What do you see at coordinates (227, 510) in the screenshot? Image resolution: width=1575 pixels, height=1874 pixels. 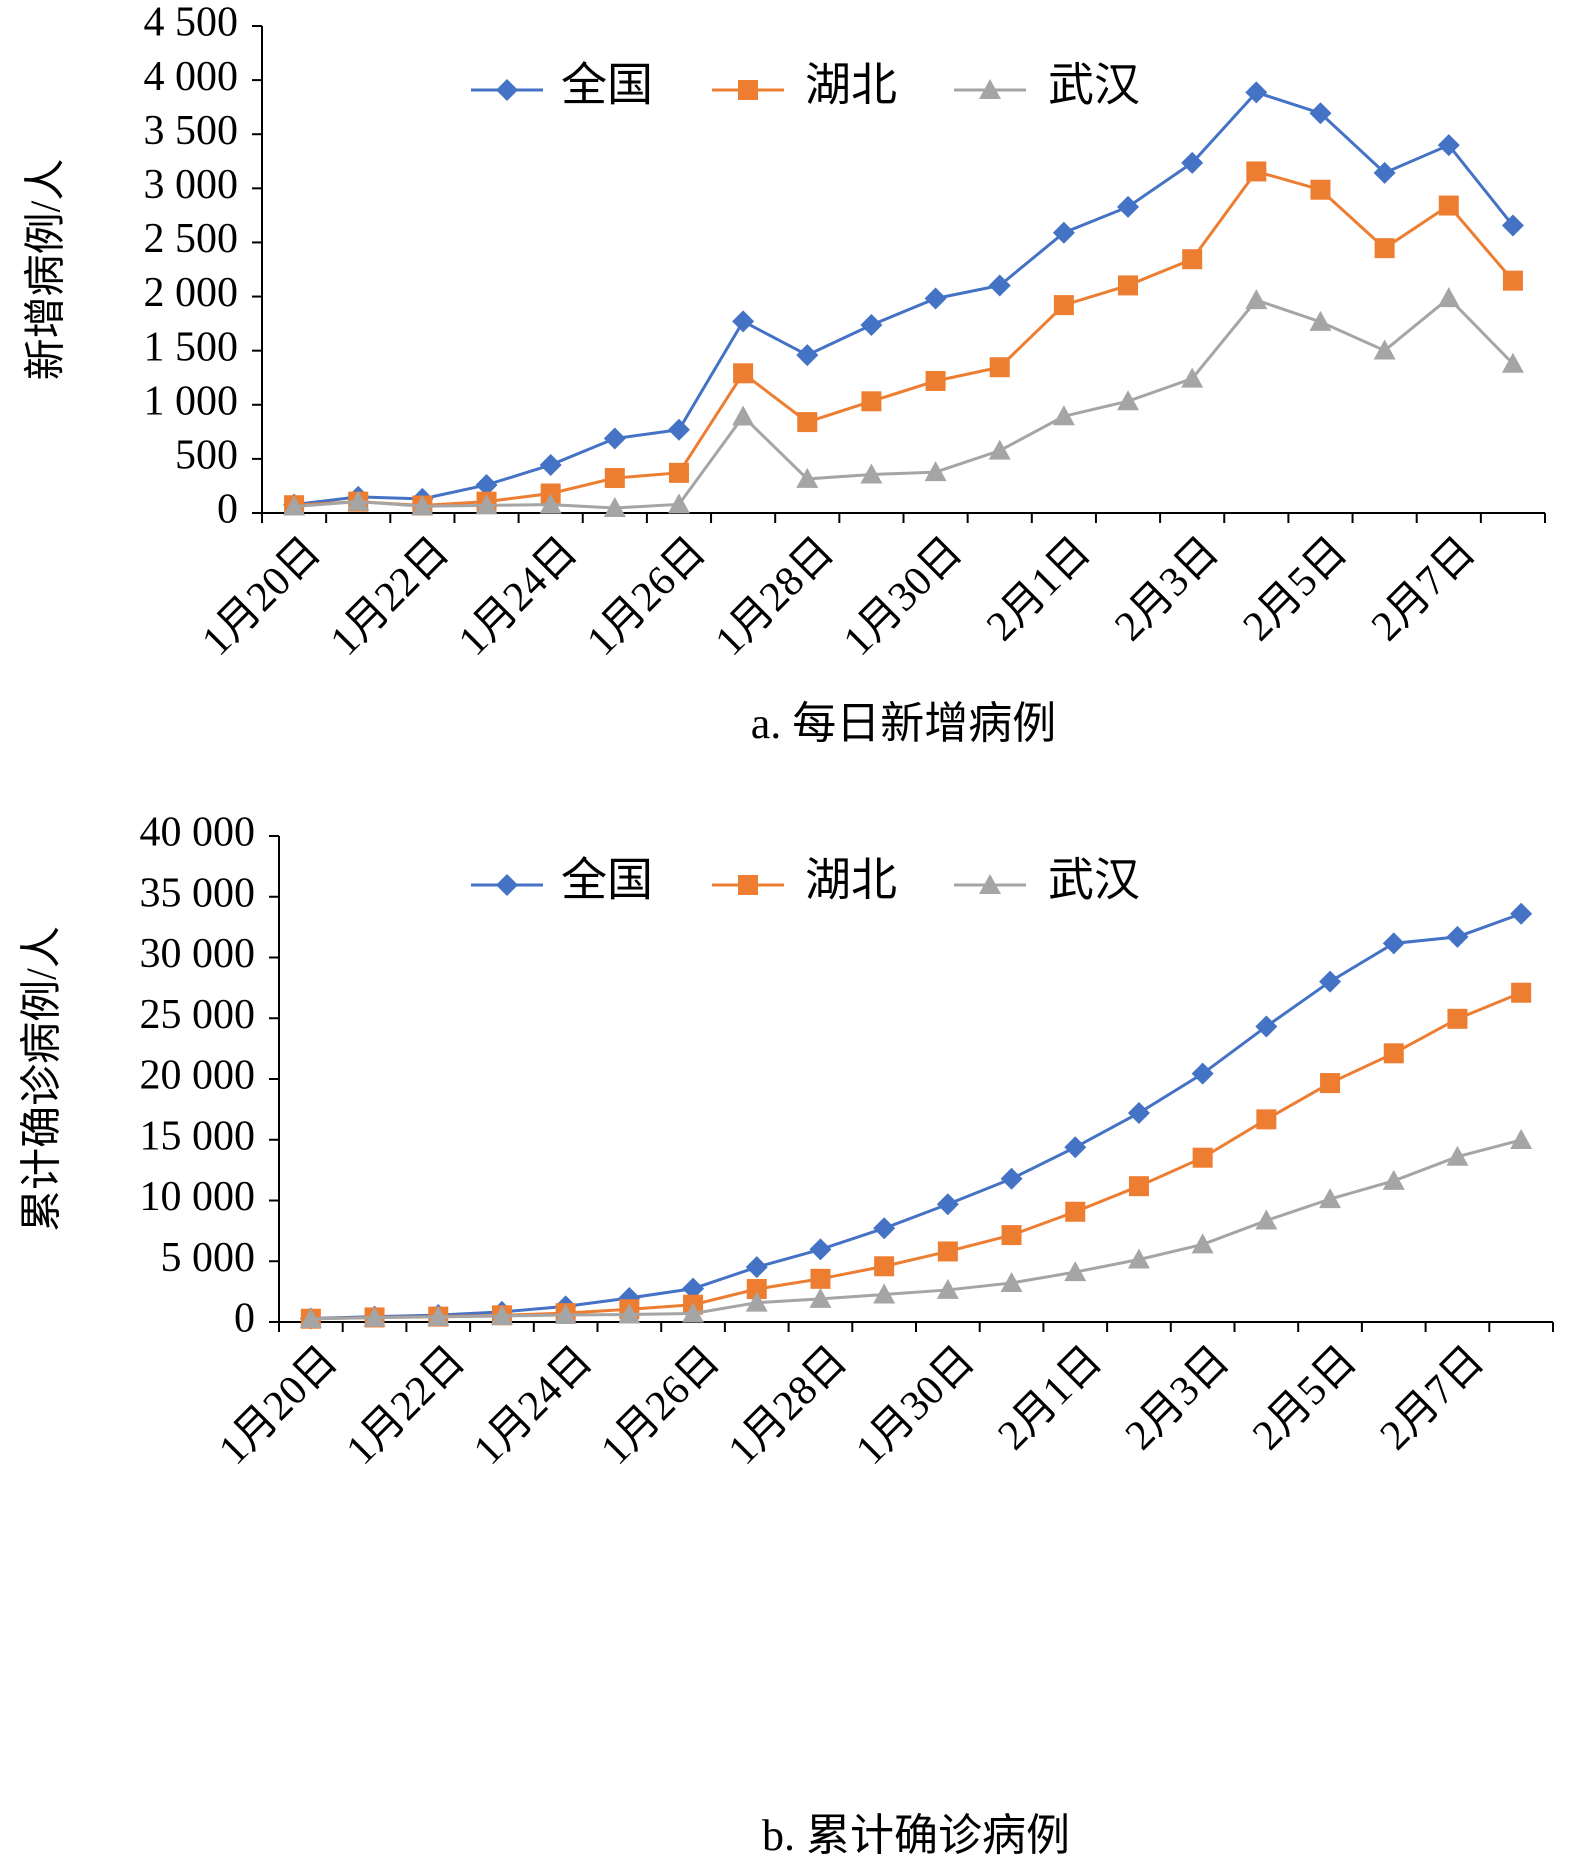 I see `y-tick-label: 0` at bounding box center [227, 510].